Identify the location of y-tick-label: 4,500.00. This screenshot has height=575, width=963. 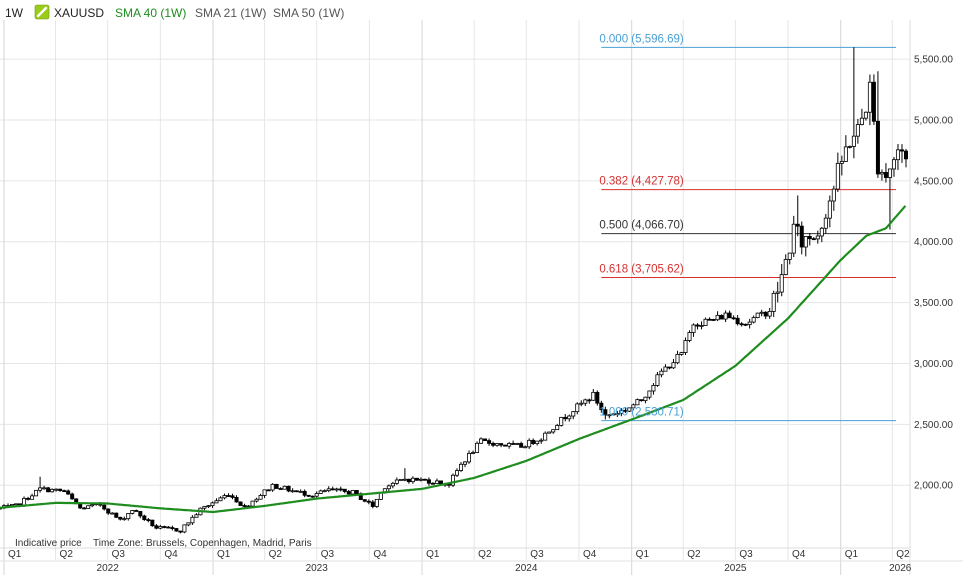
(933, 181).